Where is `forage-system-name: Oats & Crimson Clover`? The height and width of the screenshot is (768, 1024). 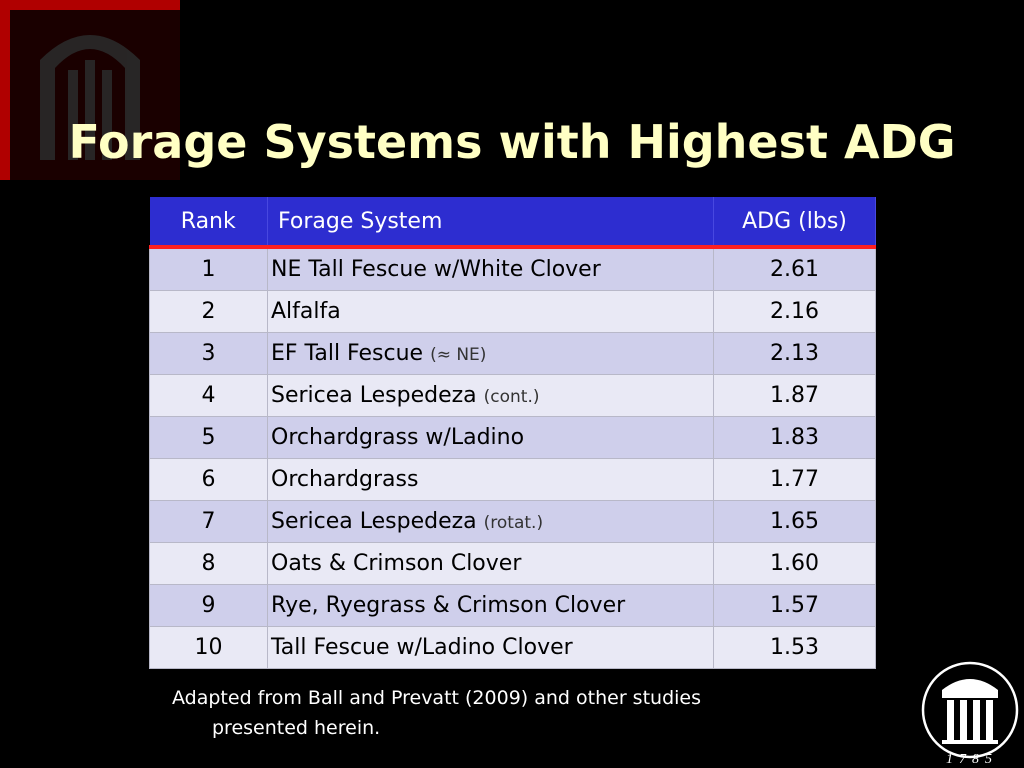
forage-system-name: Oats & Crimson Clover is located at coordinates (396, 563).